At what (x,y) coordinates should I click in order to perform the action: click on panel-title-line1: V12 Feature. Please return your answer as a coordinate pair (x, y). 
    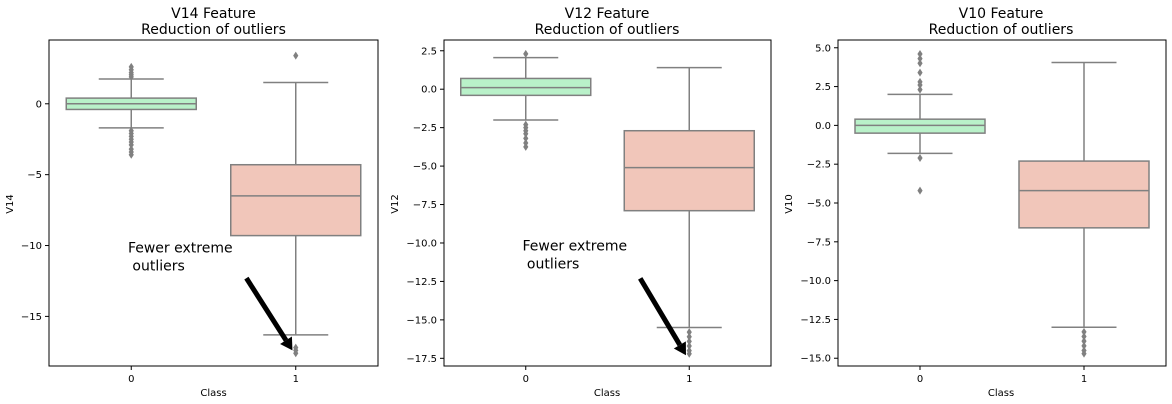
    Looking at the image, I should click on (607, 14).